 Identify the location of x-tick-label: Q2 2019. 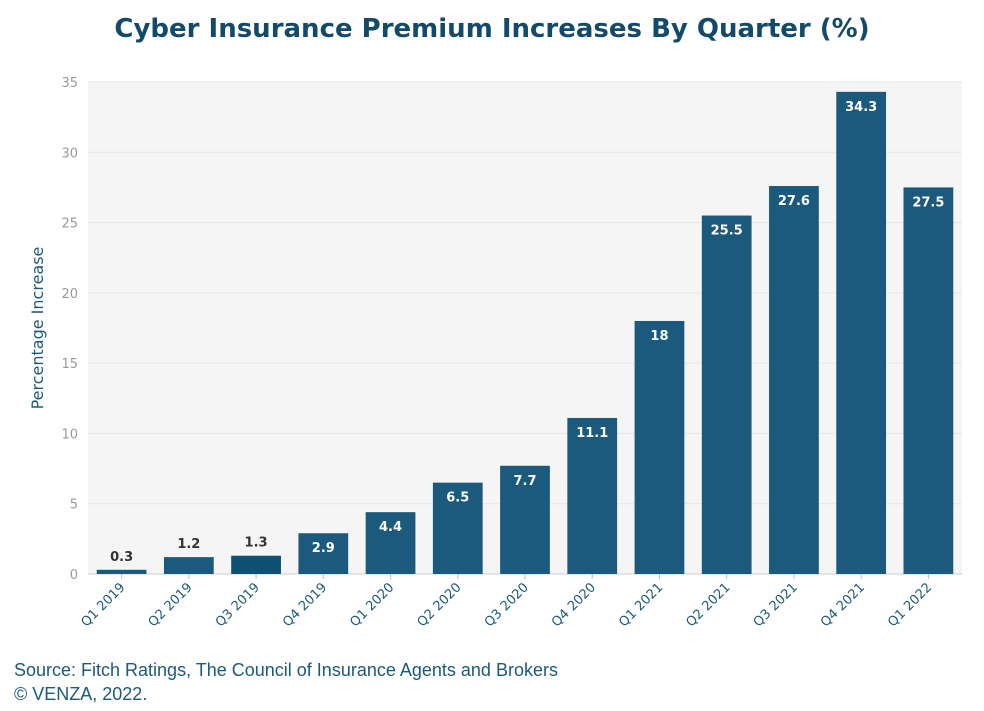
(171, 605).